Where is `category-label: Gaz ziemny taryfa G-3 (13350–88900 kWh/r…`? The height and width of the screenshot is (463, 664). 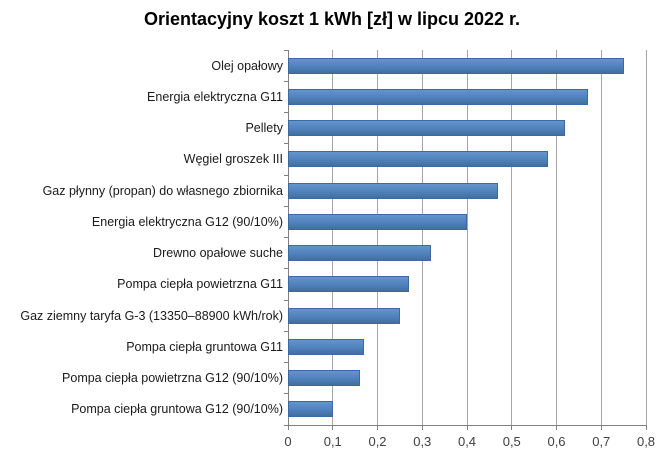 category-label: Gaz ziemny taryfa G-3 (13350–88900 kWh/r… is located at coordinates (151, 315).